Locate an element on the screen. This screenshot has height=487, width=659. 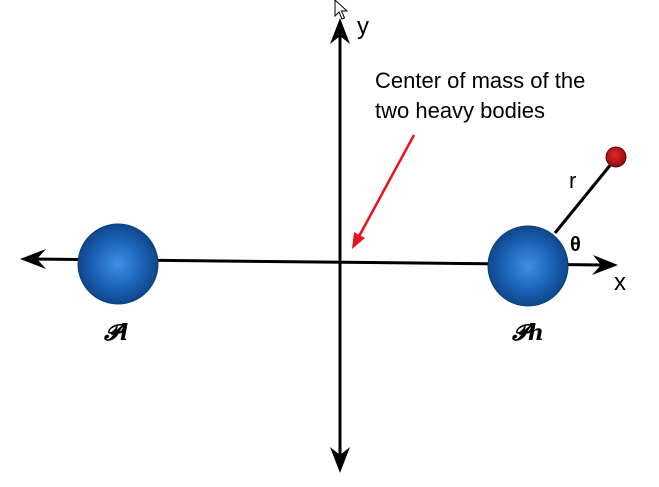
x-axis-left-arrowhead is located at coordinates (33, 259).